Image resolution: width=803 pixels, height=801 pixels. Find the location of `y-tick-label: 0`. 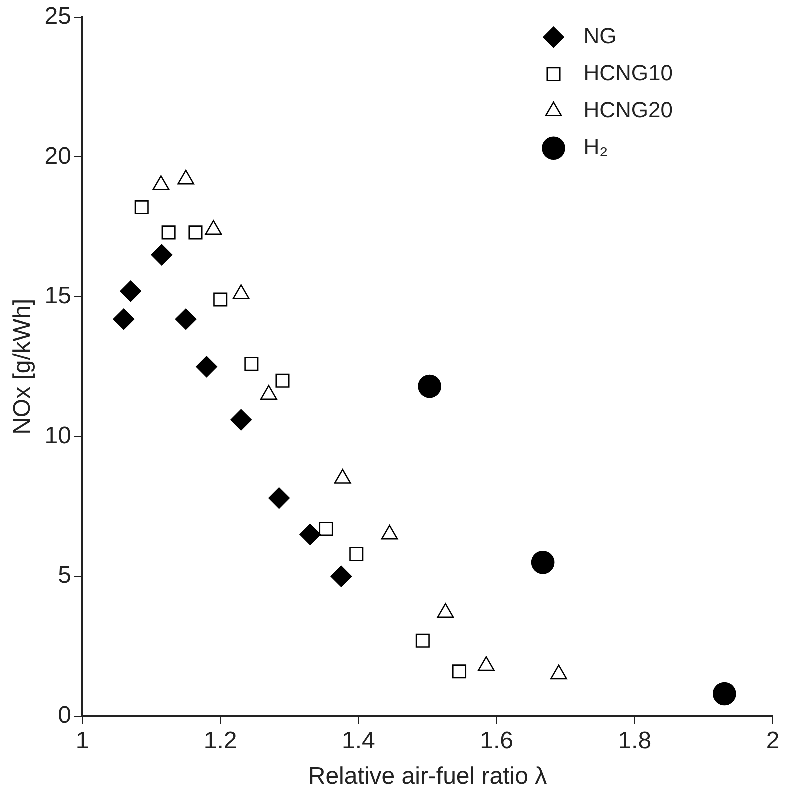

y-tick-label: 0 is located at coordinates (65, 716).